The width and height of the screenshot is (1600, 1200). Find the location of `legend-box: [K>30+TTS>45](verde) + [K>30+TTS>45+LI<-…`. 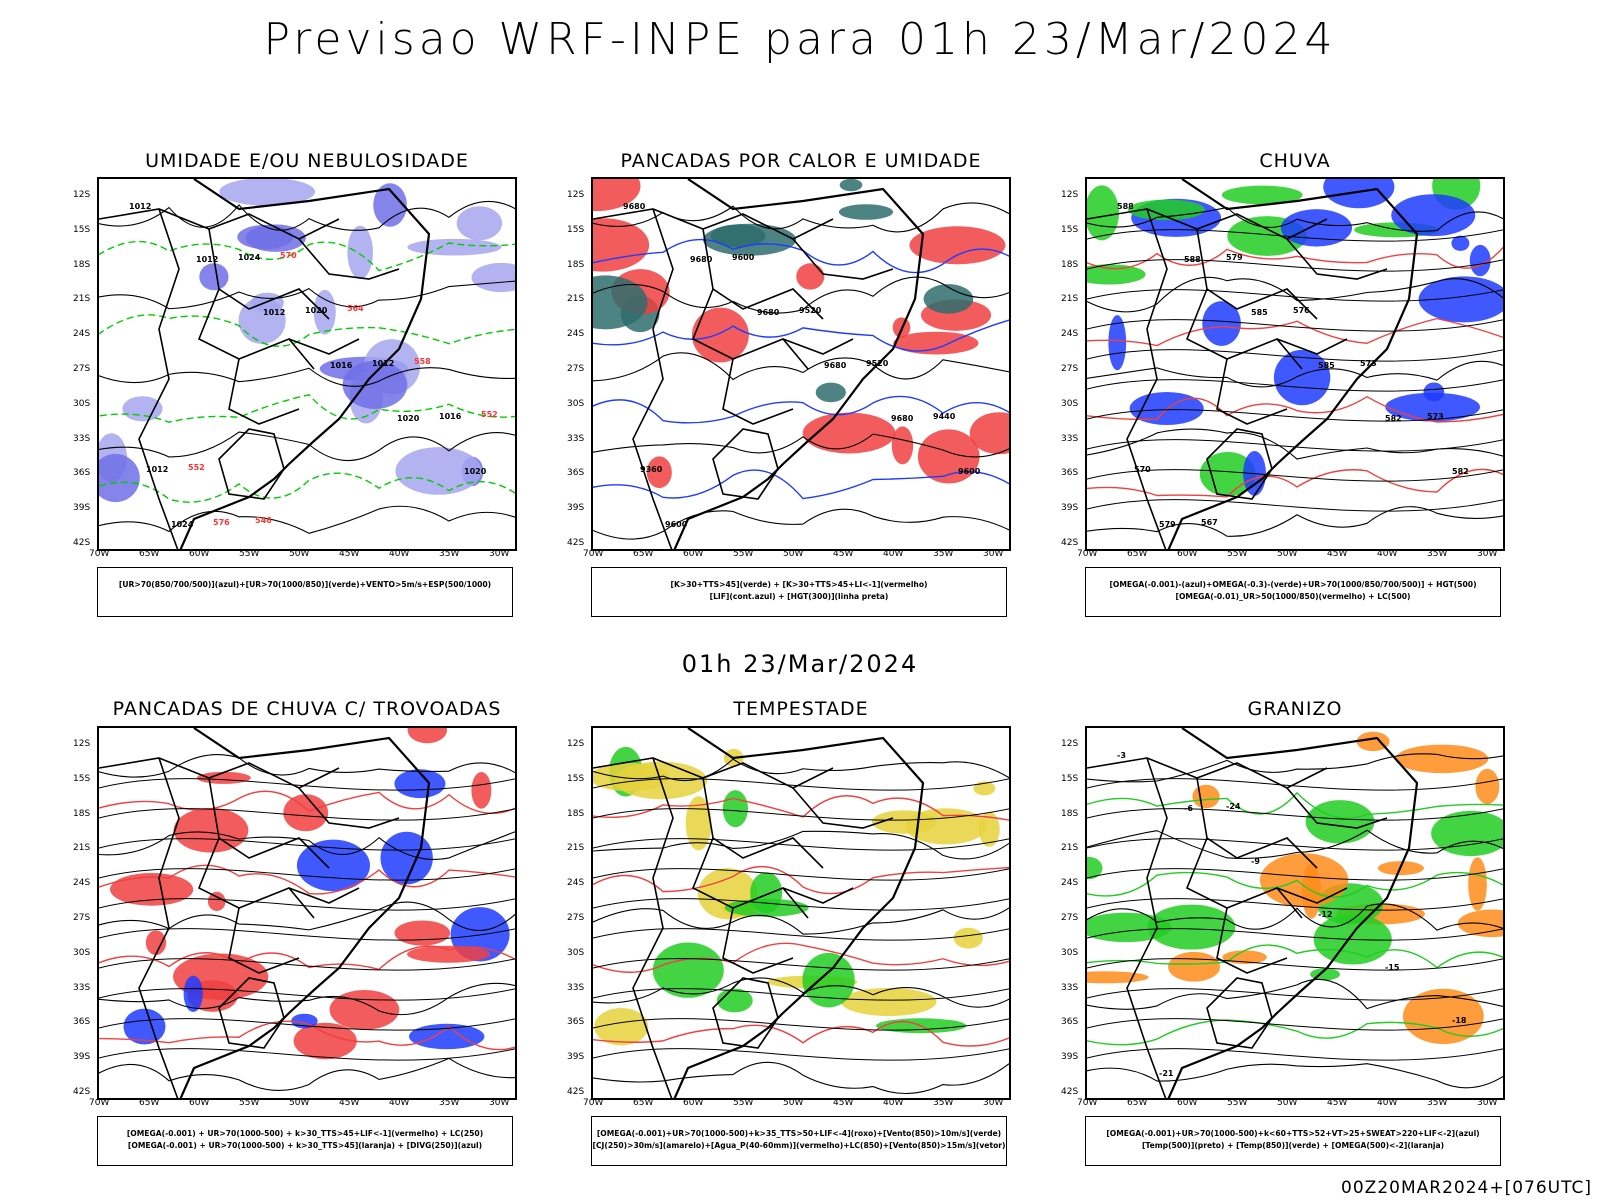

legend-box: [K>30+TTS>45](verde) + [K>30+TTS>45+LI<-… is located at coordinates (799, 592).